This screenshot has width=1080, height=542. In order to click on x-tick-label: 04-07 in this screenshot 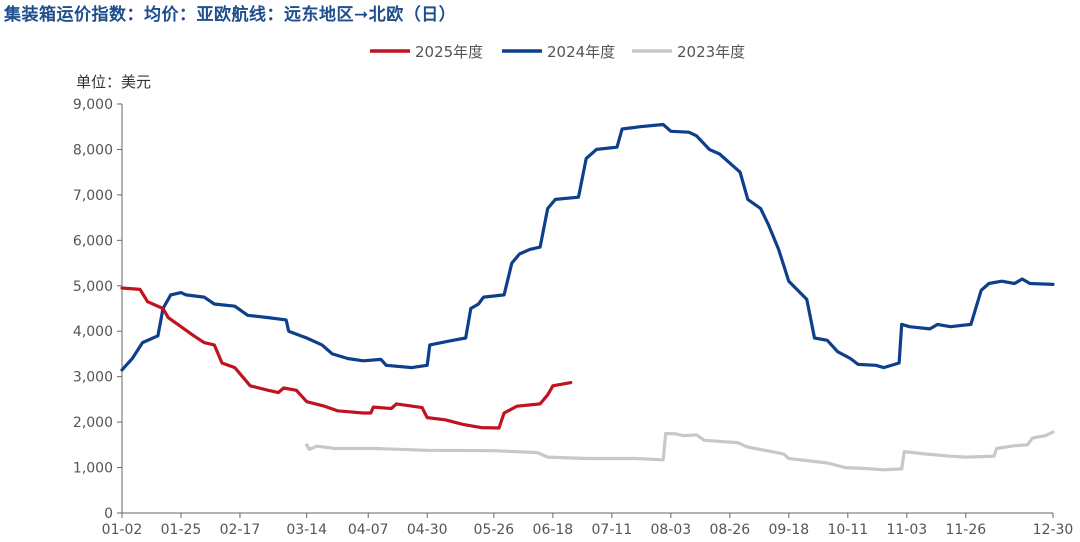, I will do `click(368, 530)`.